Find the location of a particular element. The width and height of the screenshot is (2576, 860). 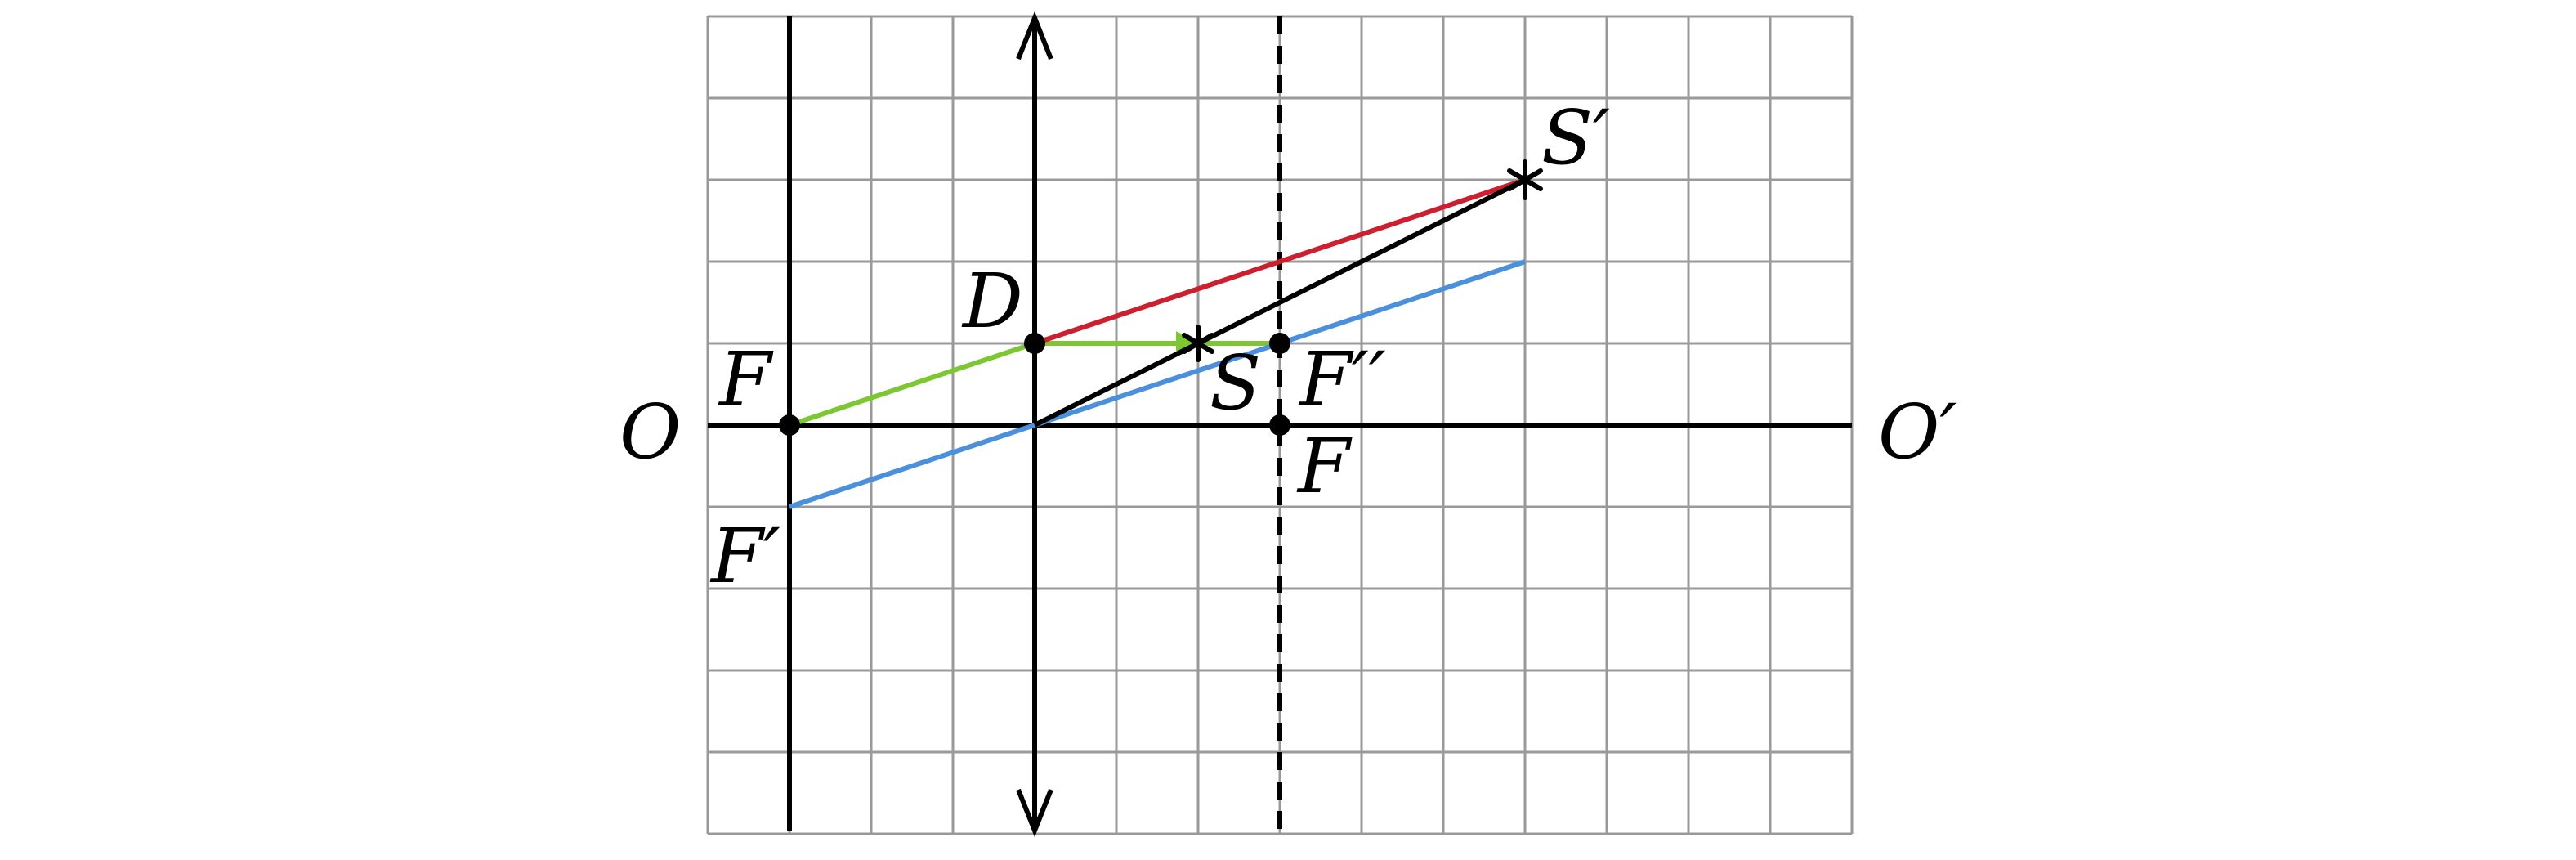

green-ray-incident is located at coordinates (912, 384).